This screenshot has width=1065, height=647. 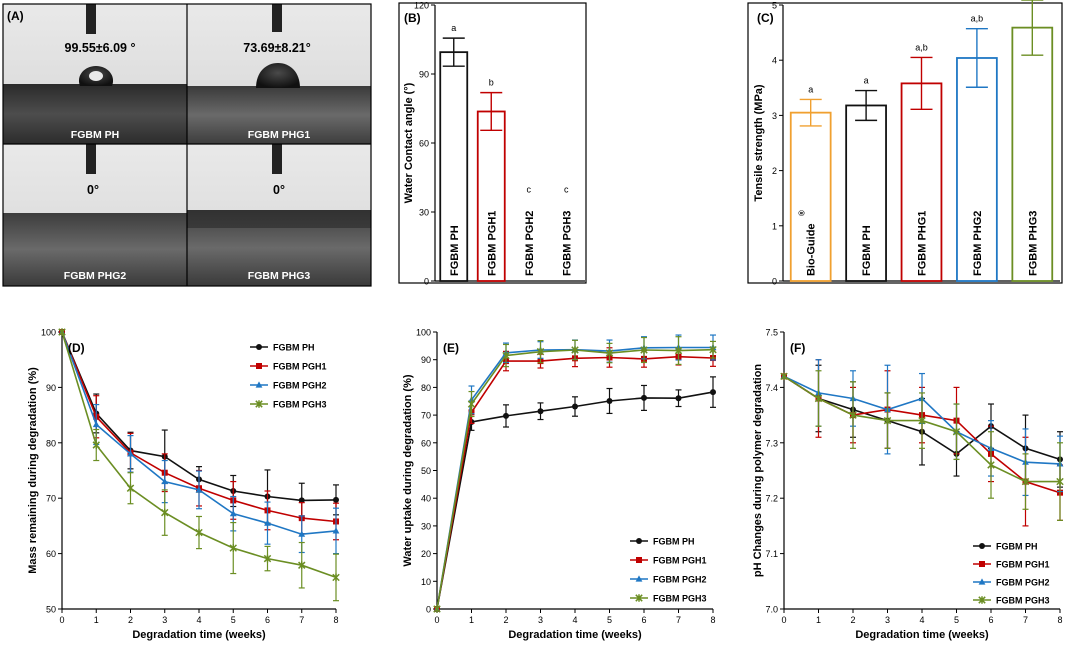 What do you see at coordinates (33, 470) in the screenshot?
I see `y-axis-title: Mass remaining during degradation (%)` at bounding box center [33, 470].